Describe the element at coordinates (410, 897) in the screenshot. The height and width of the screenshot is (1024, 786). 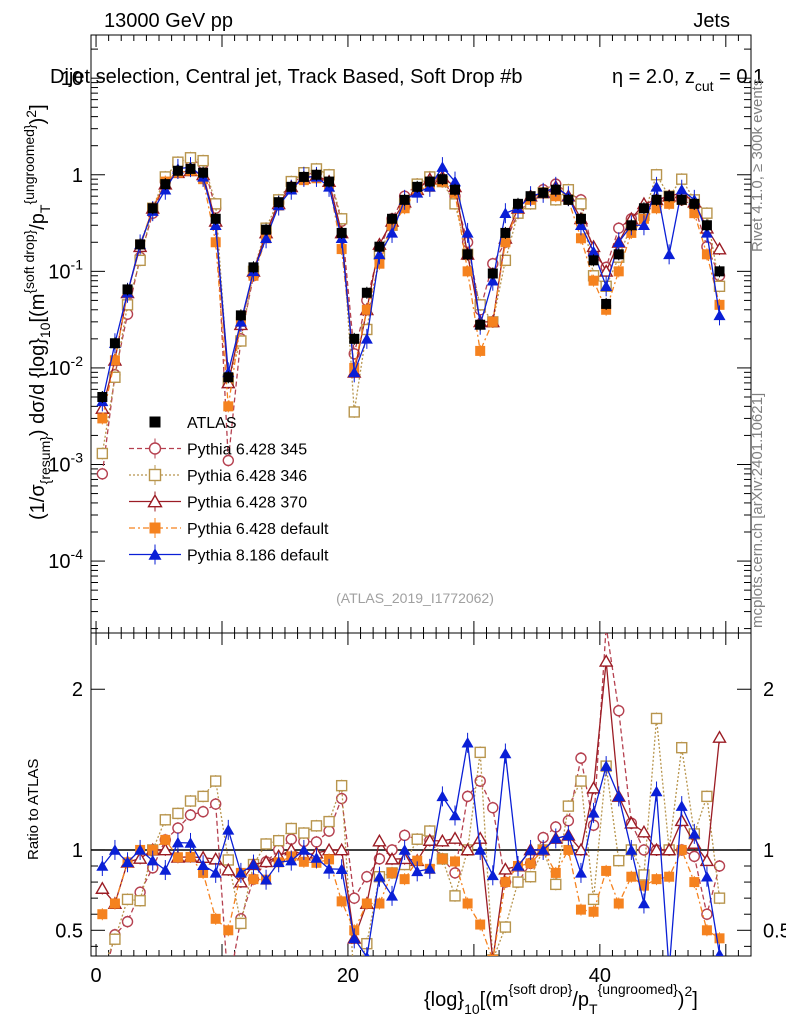
I see `ratio-line-pythia-6-428-default` at that location.